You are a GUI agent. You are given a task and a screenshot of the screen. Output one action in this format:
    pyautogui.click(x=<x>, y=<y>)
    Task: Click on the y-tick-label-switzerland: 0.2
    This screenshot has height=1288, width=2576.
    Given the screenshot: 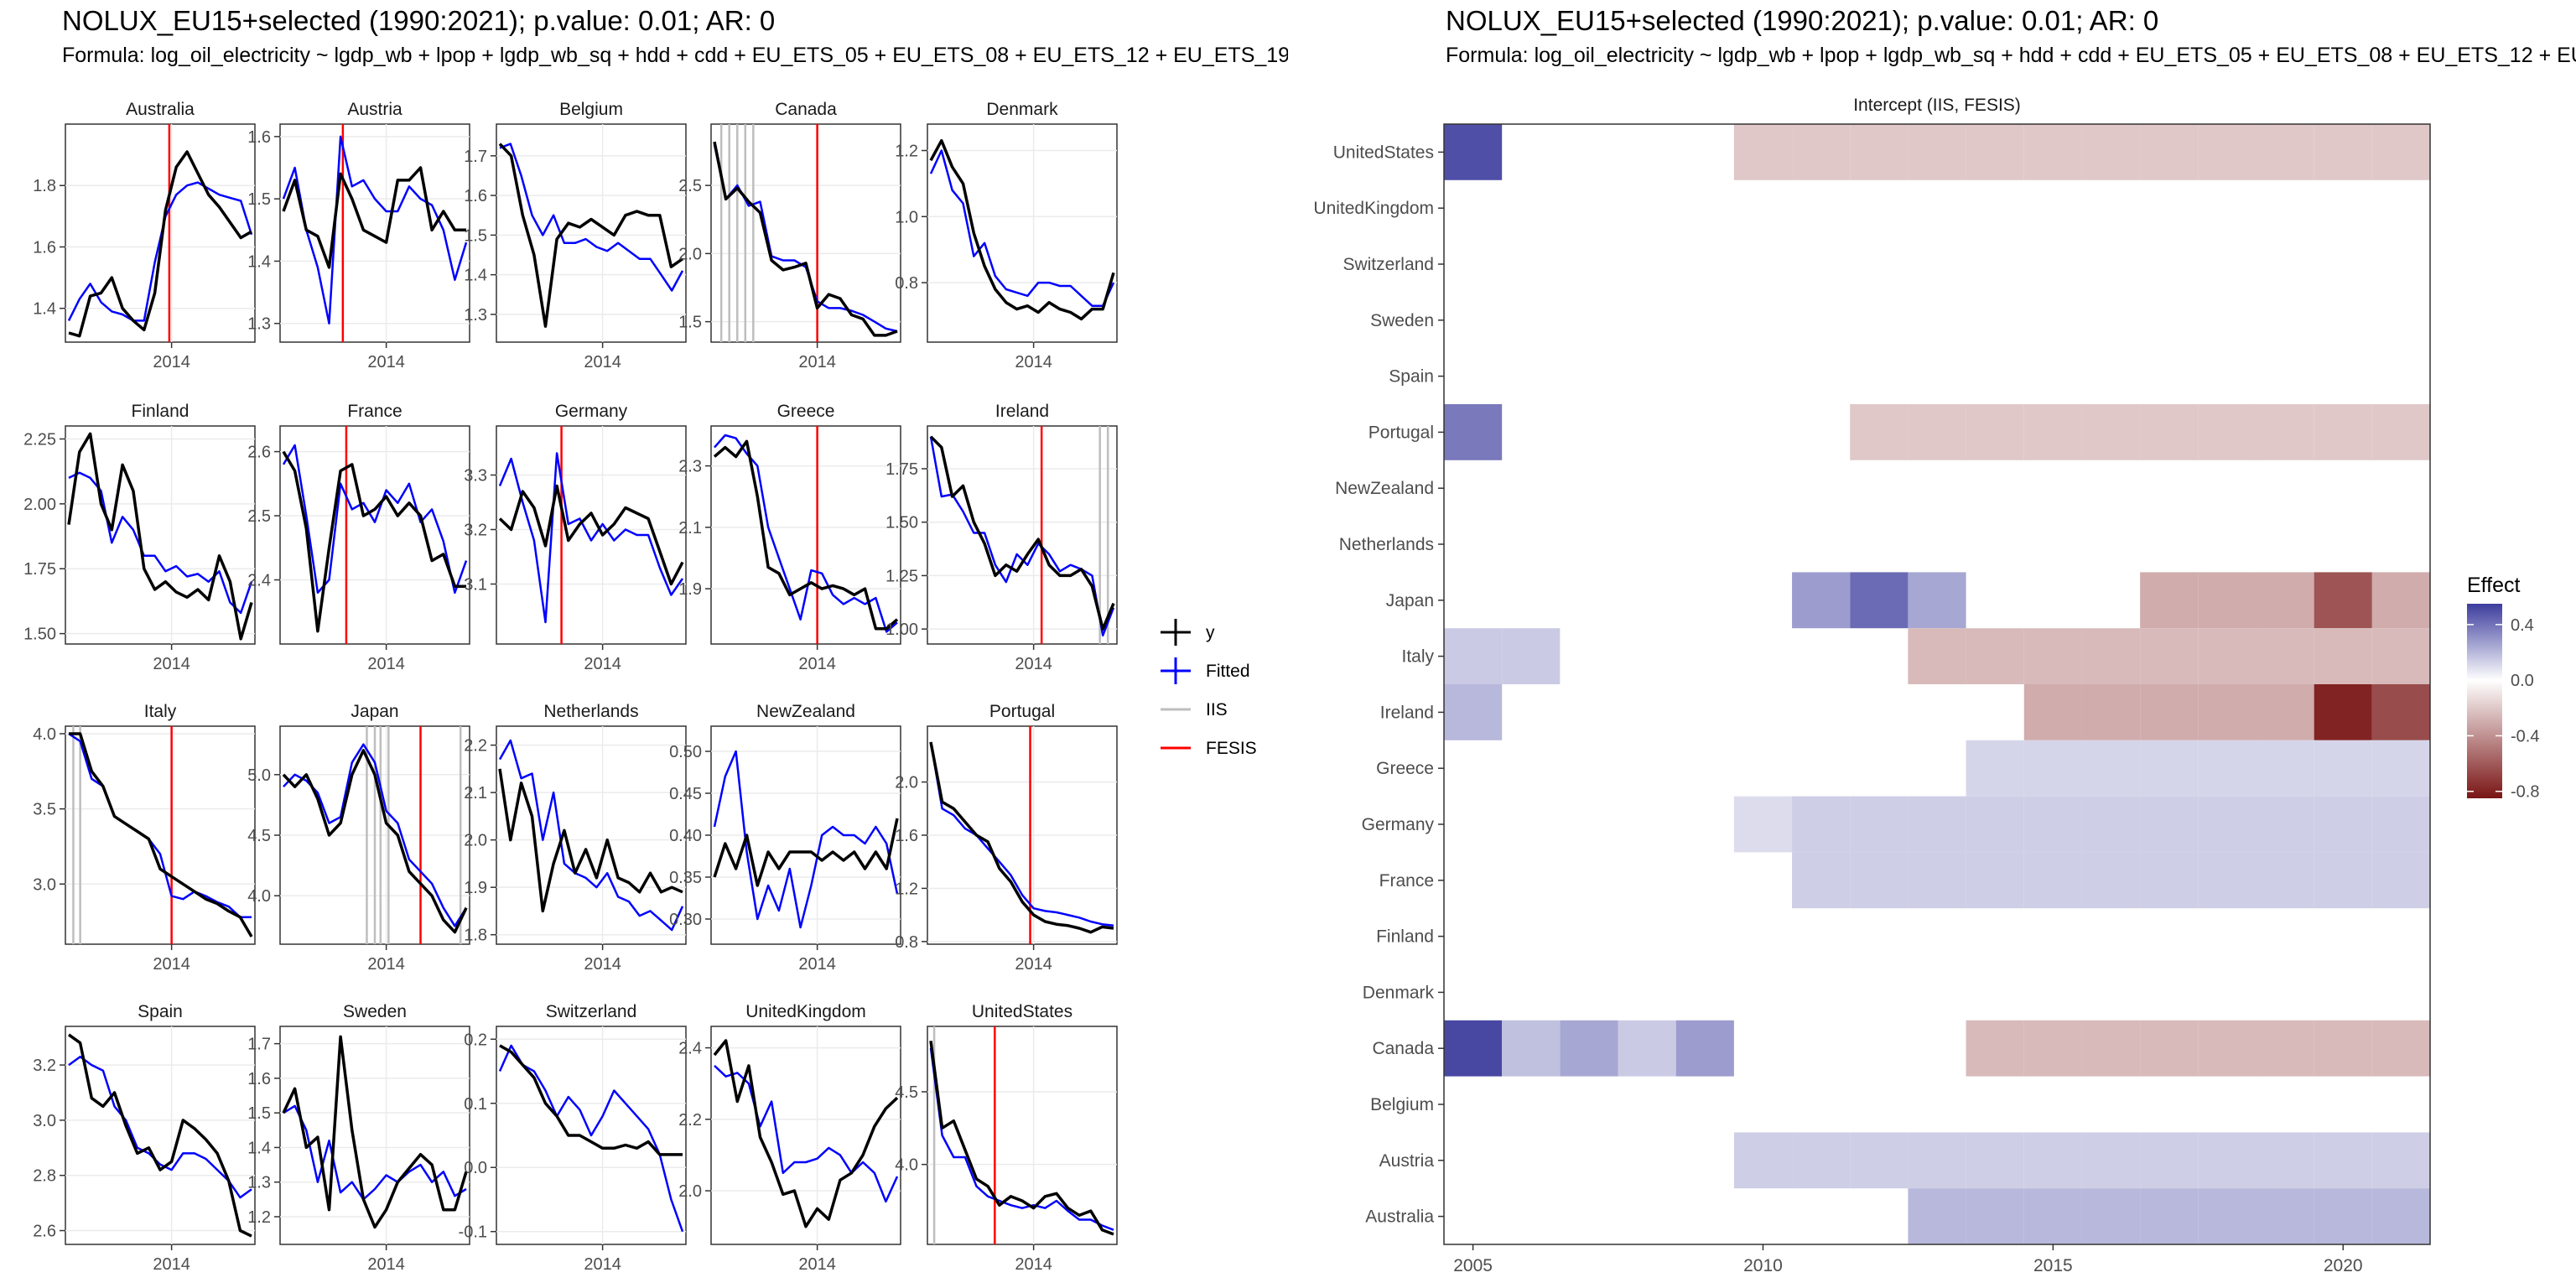 What is the action you would take?
    pyautogui.click(x=475, y=1040)
    